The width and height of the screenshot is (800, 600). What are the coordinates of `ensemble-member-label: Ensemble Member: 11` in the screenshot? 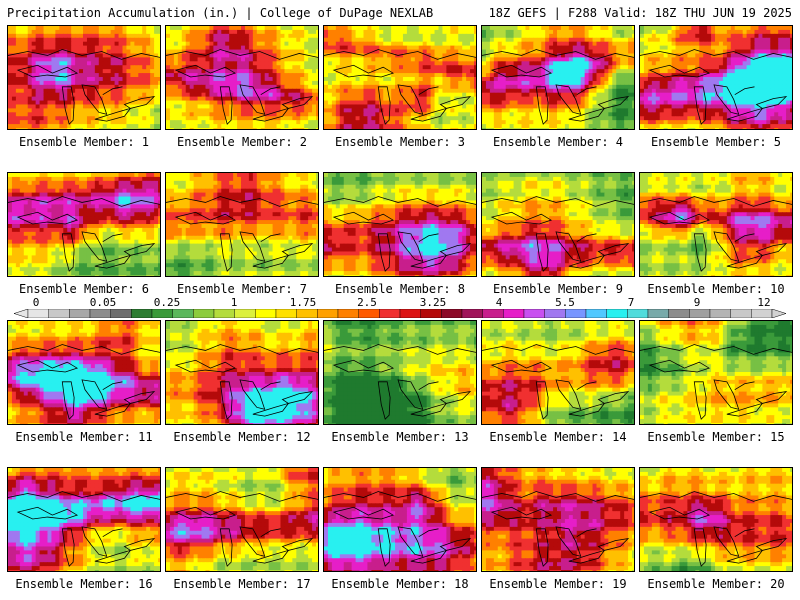 It's located at (84, 437).